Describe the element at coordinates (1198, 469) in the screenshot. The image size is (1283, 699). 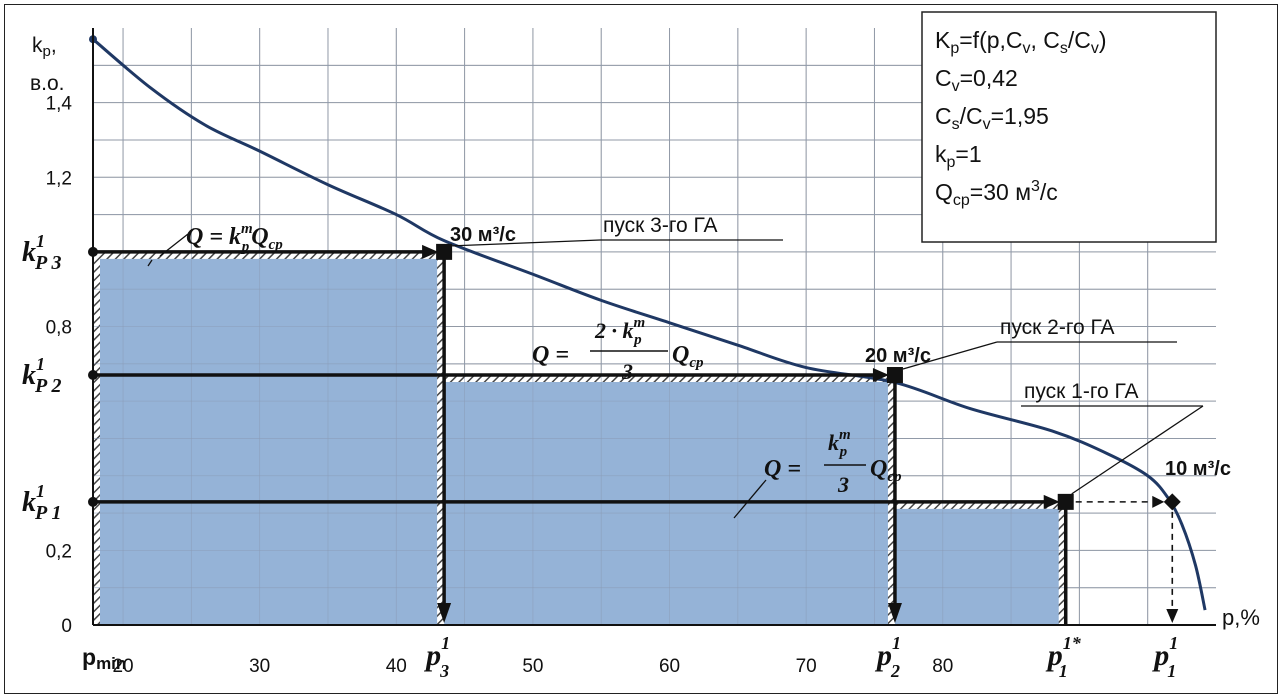
I see `point-label-3: 10 м³/с` at that location.